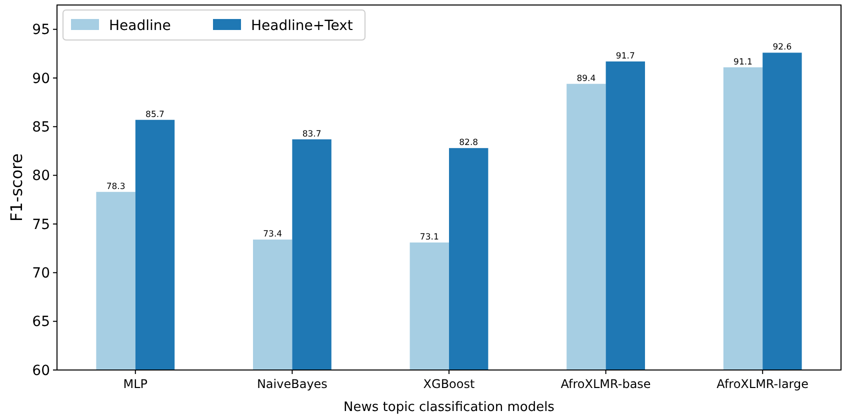  Describe the element at coordinates (586, 79) in the screenshot. I see `data-label: 89.4` at that location.